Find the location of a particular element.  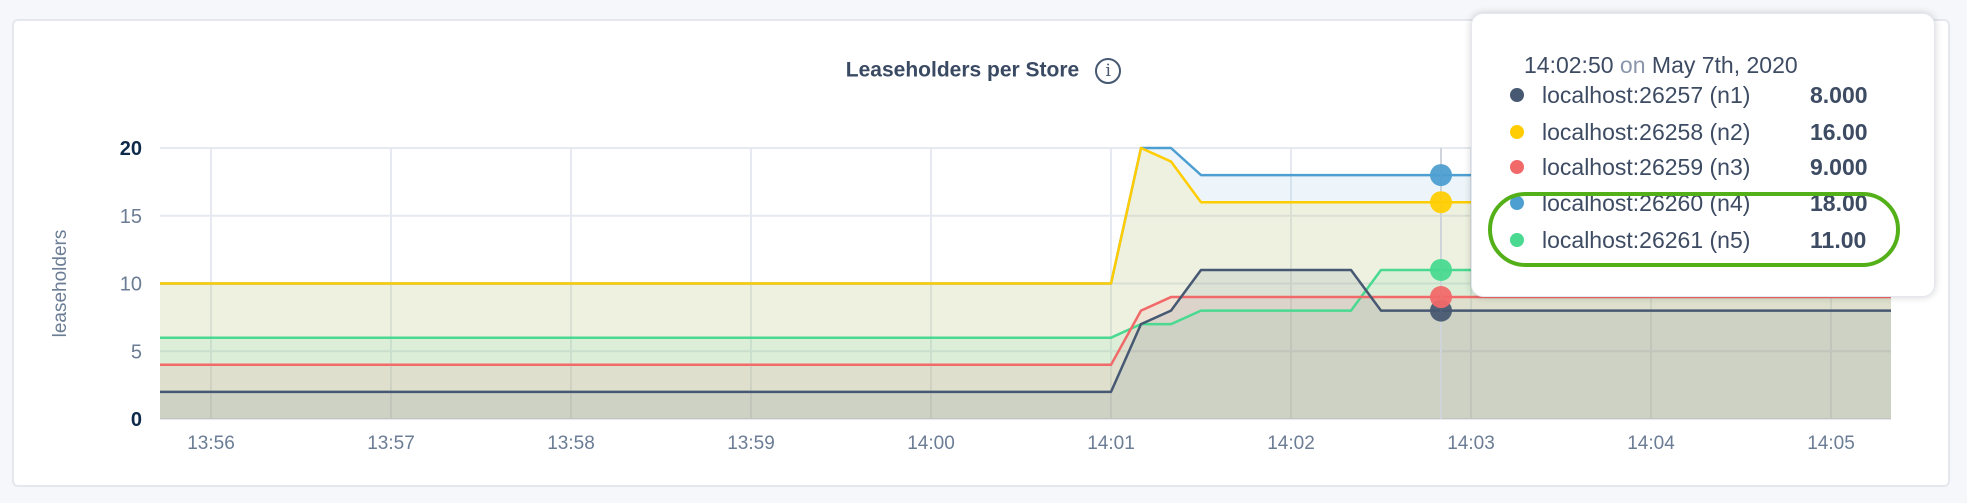

tooltip-row: localhost:26258 (n2) 16.00 is located at coordinates (1689, 132).